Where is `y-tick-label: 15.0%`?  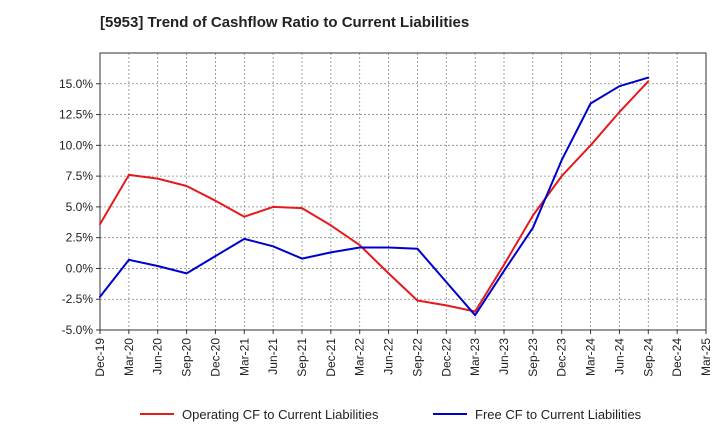 y-tick-label: 15.0% is located at coordinates (76, 84).